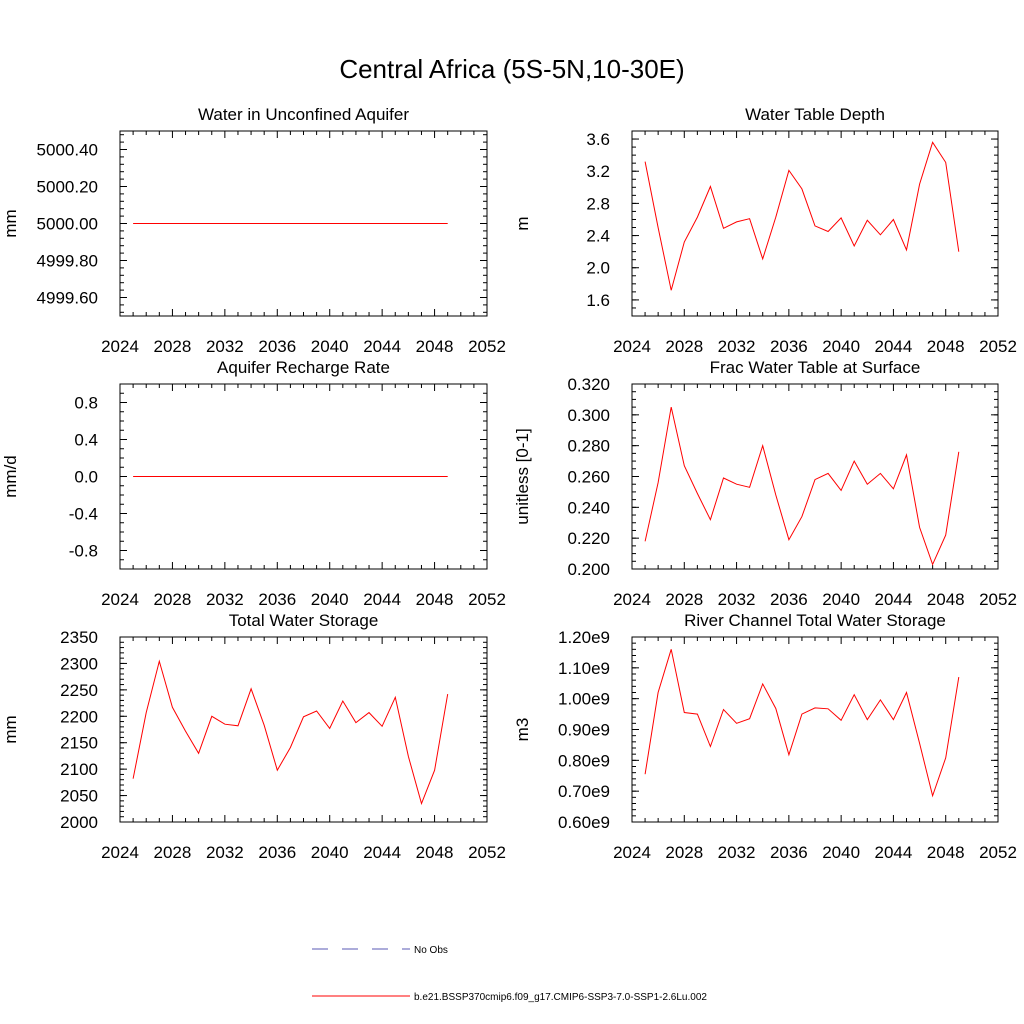  What do you see at coordinates (303, 114) in the screenshot?
I see `panel-title: Water in Unconfined Aquifer` at bounding box center [303, 114].